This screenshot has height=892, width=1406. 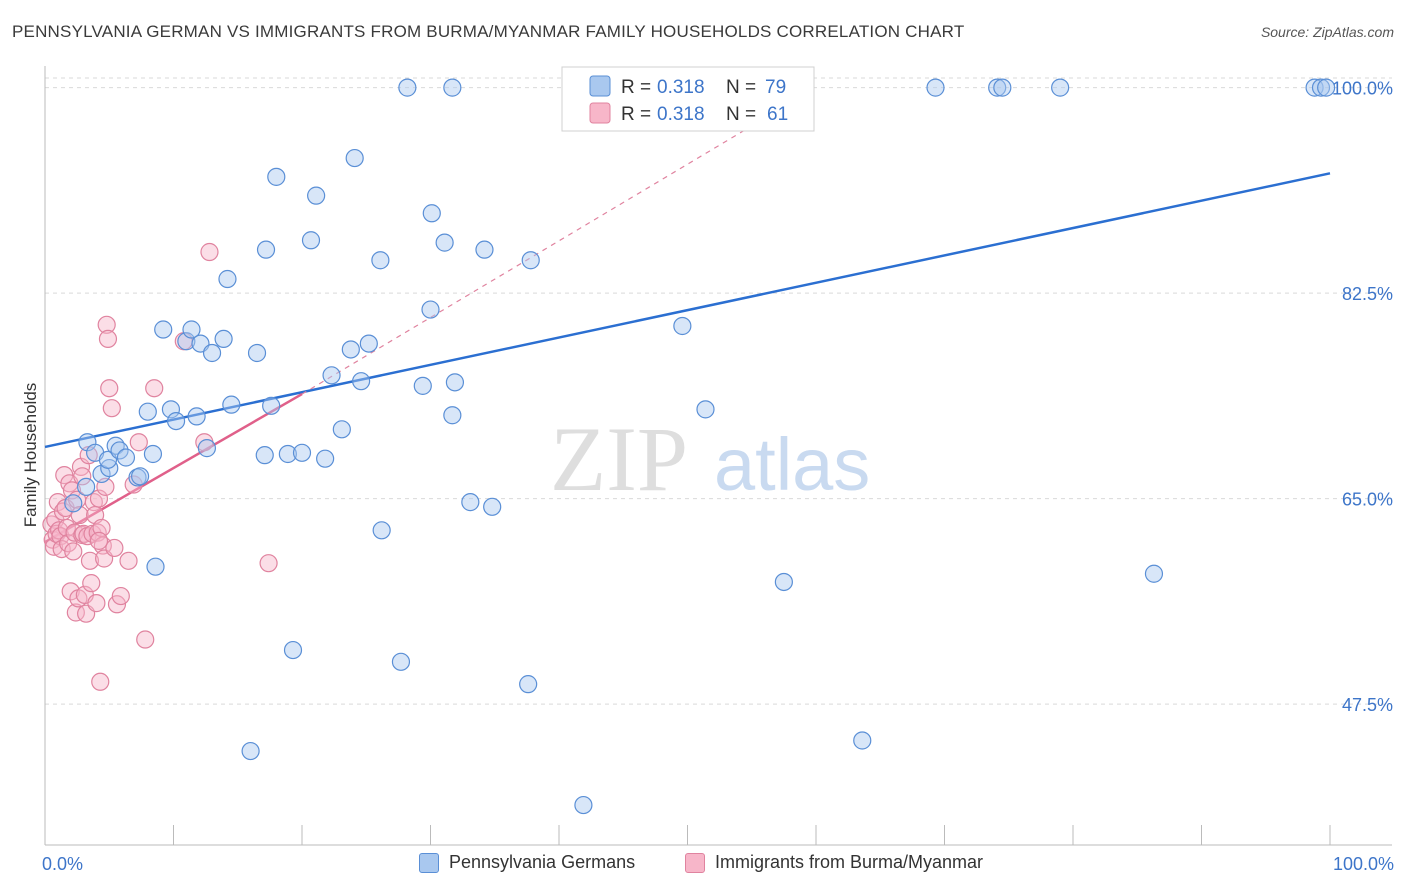 I want to click on y-tick-label: 82.5%, so click(x=1367, y=294).